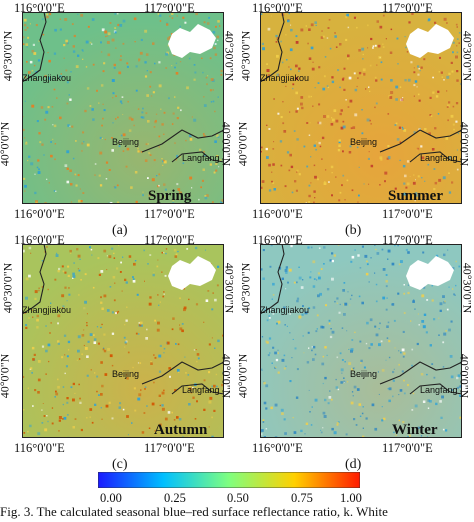  What do you see at coordinates (39, 8) in the screenshot?
I see `x-tick-left-top: 116°0'0"E` at bounding box center [39, 8].